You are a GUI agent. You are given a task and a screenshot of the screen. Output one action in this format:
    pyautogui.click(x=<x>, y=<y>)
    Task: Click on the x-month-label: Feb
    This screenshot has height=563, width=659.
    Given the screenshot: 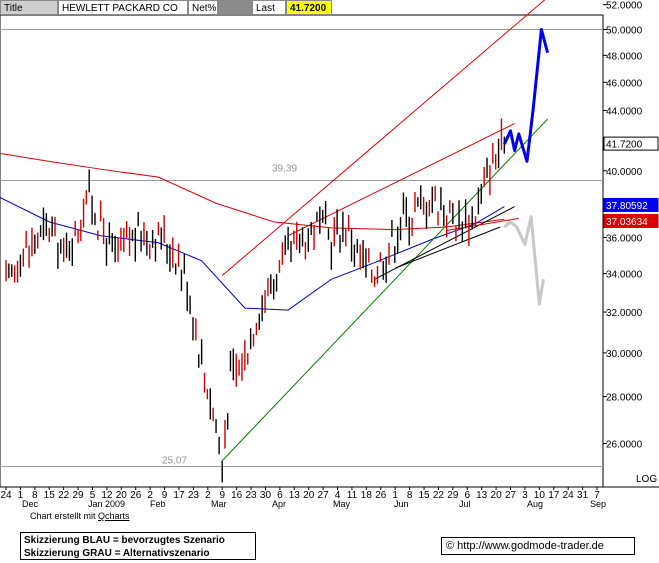 What is the action you would take?
    pyautogui.click(x=158, y=504)
    